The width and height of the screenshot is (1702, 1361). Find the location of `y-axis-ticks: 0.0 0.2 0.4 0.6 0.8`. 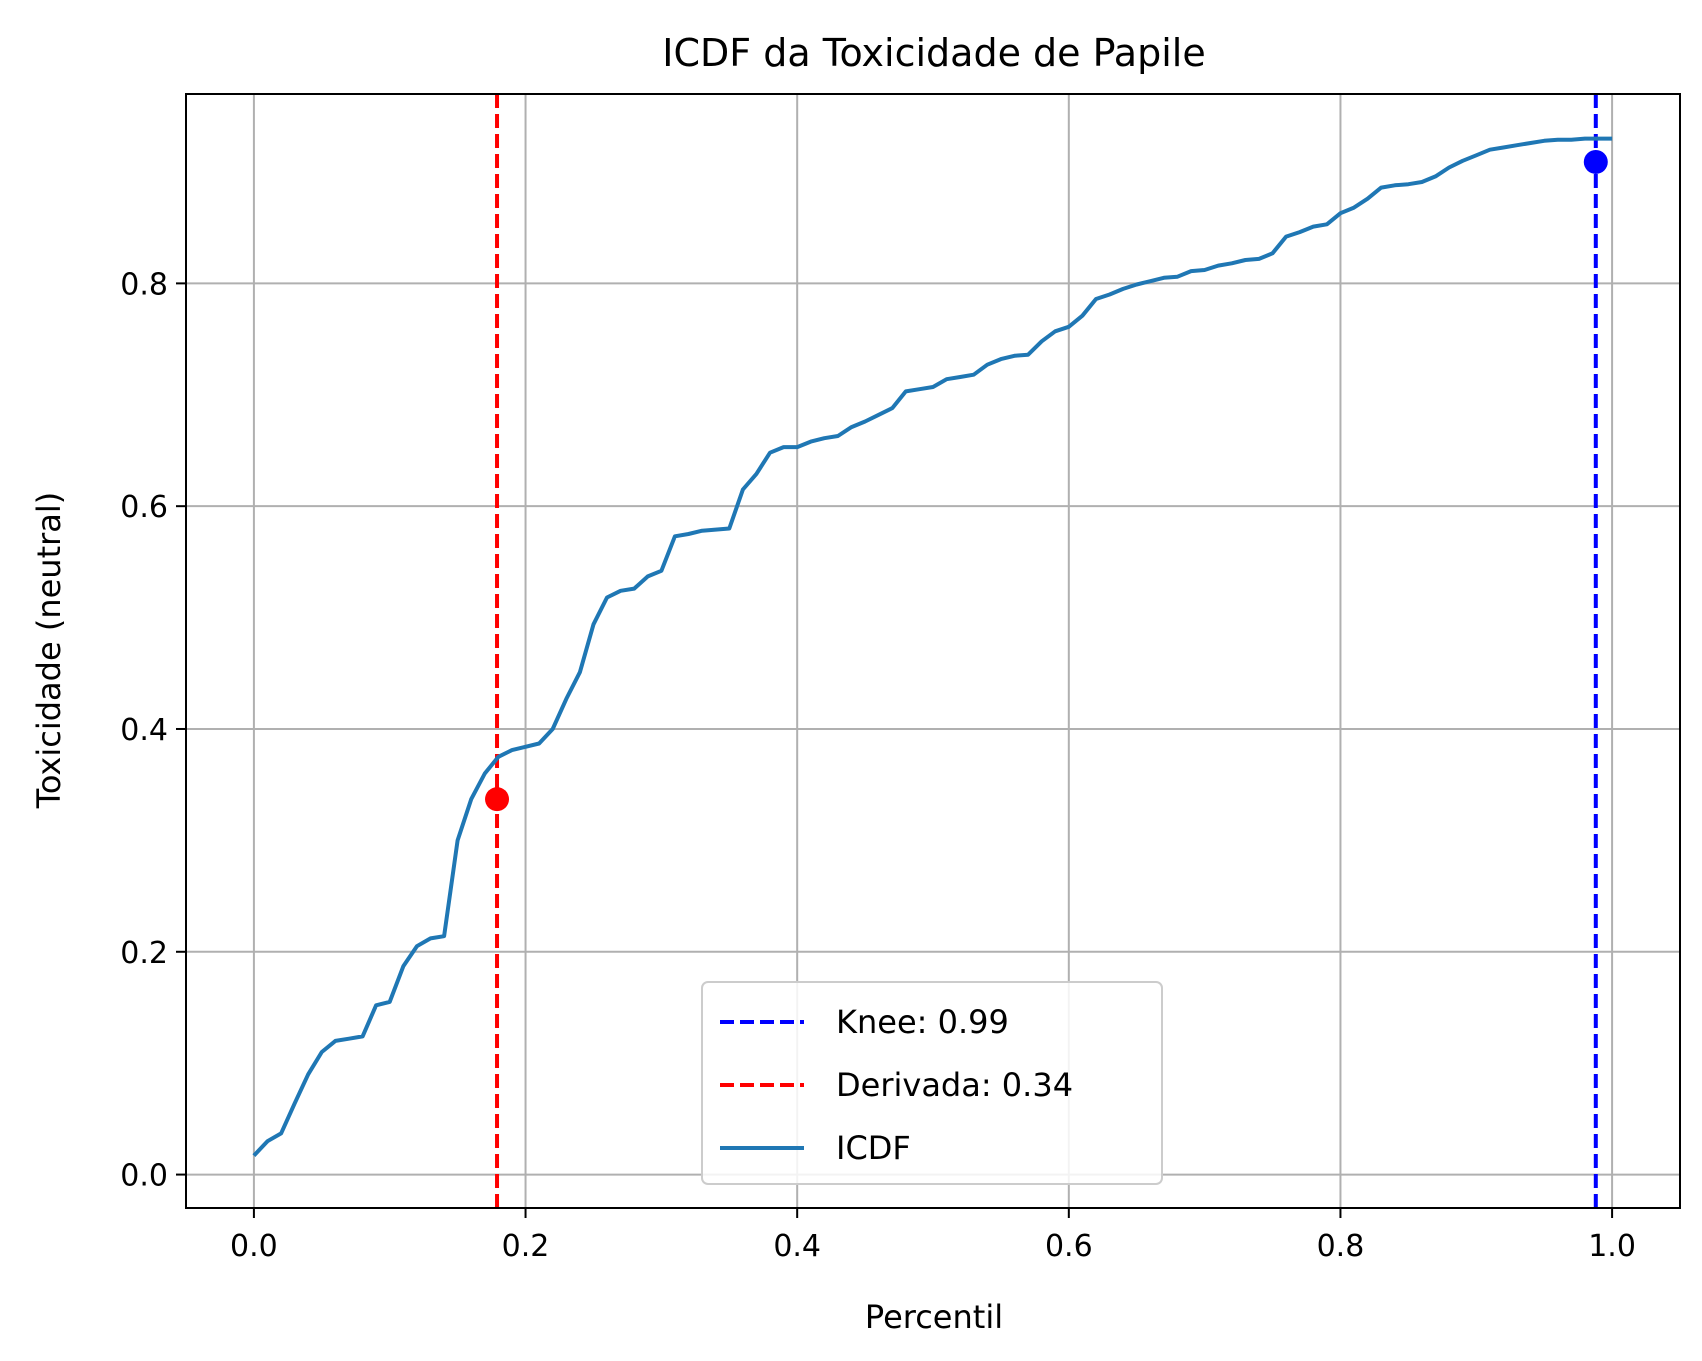

y-axis-ticks: 0.0 0.2 0.4 0.6 0.8 is located at coordinates (153, 730).